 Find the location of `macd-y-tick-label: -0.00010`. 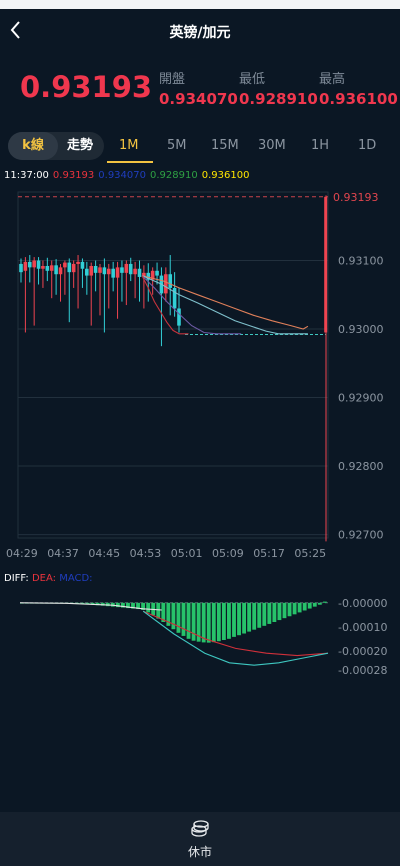

macd-y-tick-label: -0.00010 is located at coordinates (362, 627).